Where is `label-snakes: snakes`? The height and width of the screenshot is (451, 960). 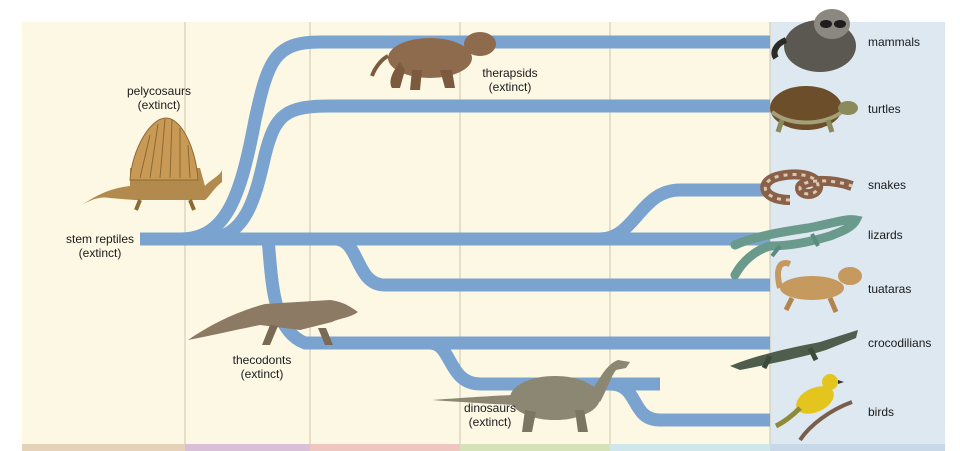
label-snakes: snakes is located at coordinates (887, 185).